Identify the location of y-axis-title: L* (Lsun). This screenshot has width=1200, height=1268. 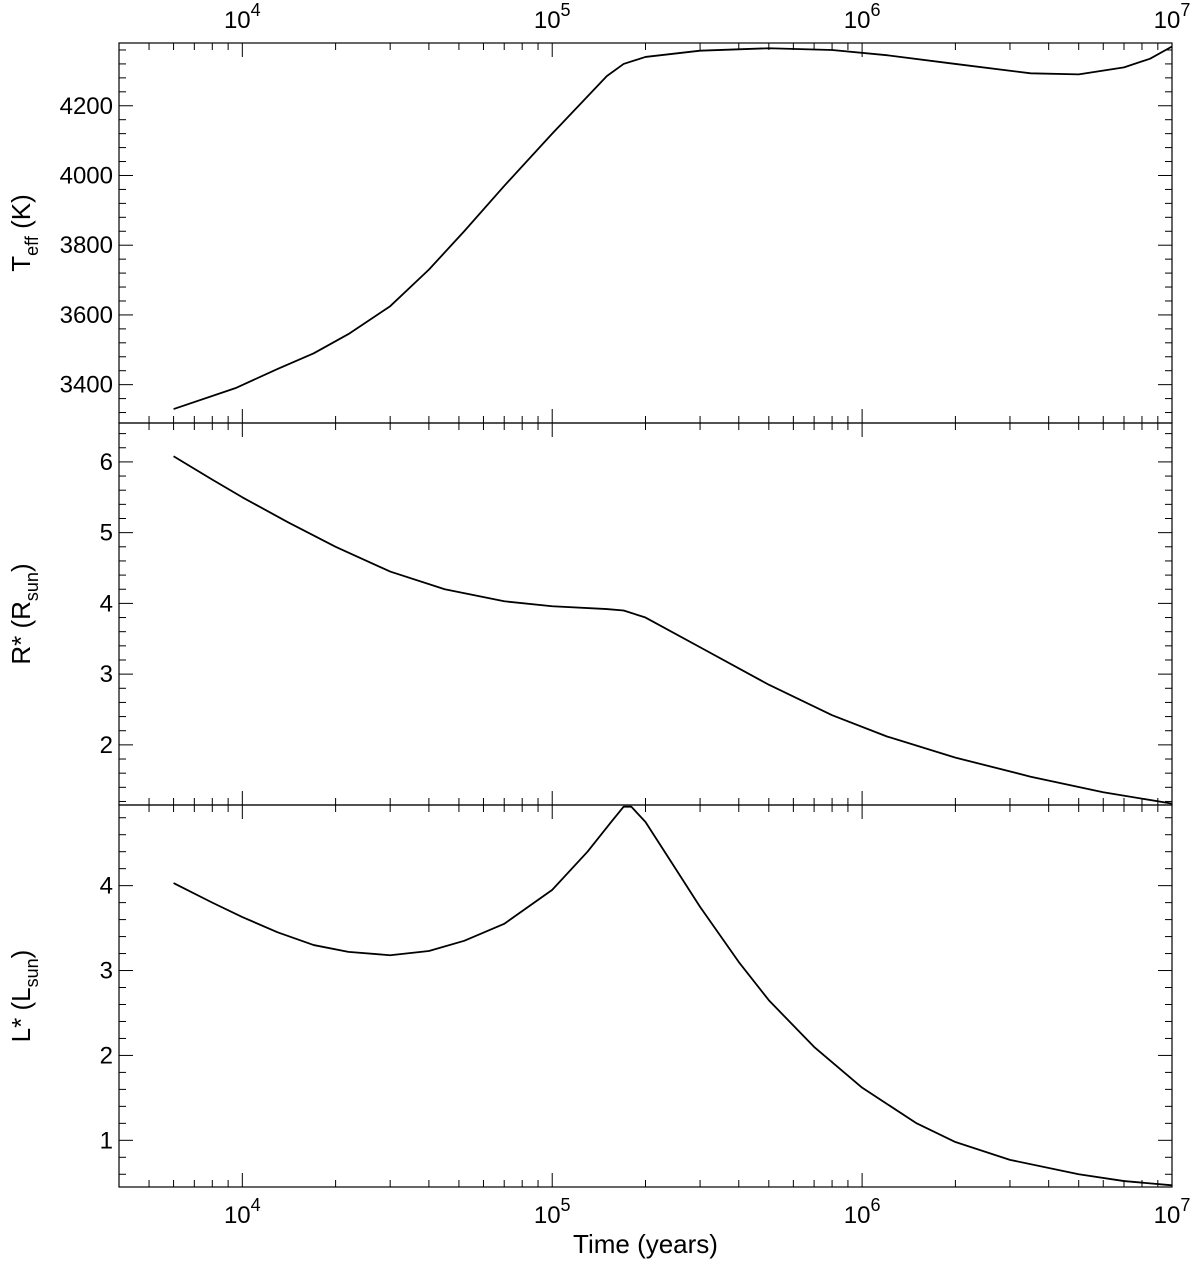
(24, 996).